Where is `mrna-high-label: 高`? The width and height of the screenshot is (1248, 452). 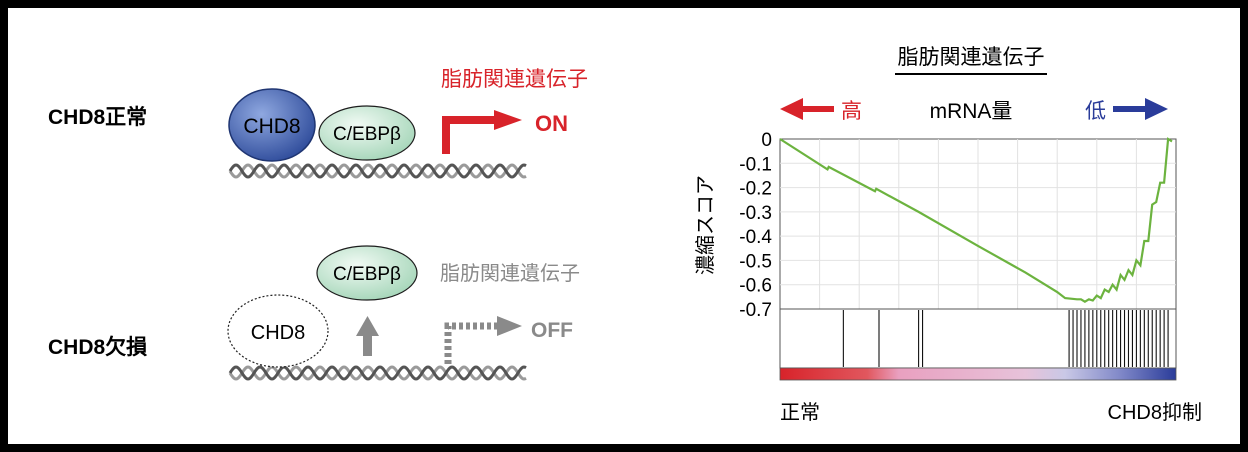
mrna-high-label: 高 is located at coordinates (851, 111).